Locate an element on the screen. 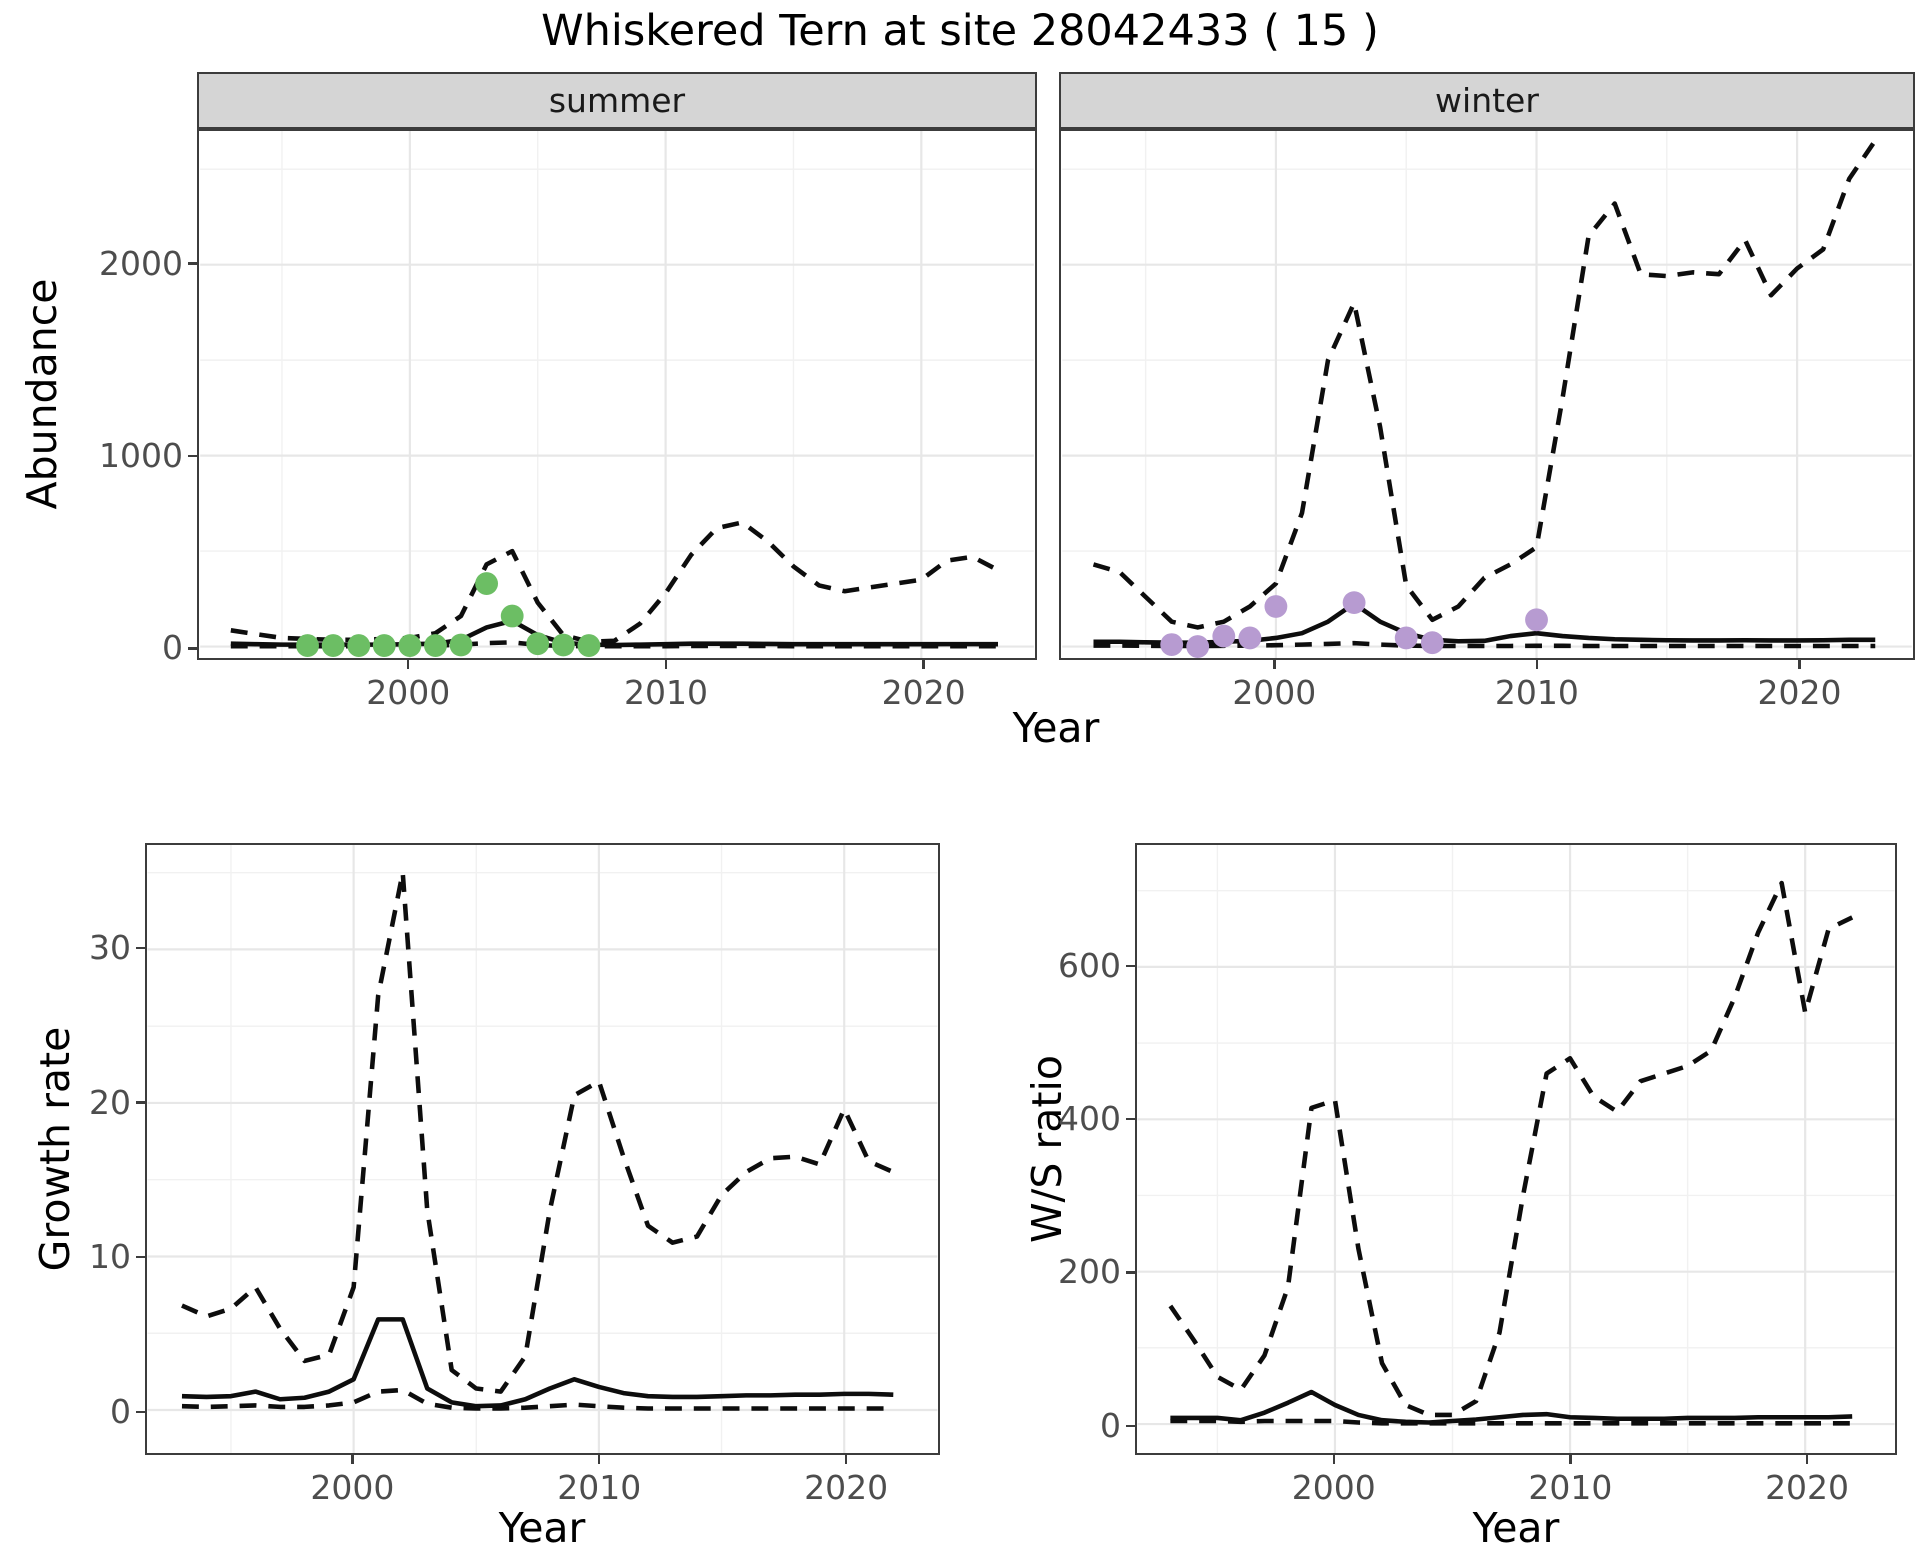 The height and width of the screenshot is (1560, 1920). facet-strip-winter: winter is located at coordinates (1487, 100).